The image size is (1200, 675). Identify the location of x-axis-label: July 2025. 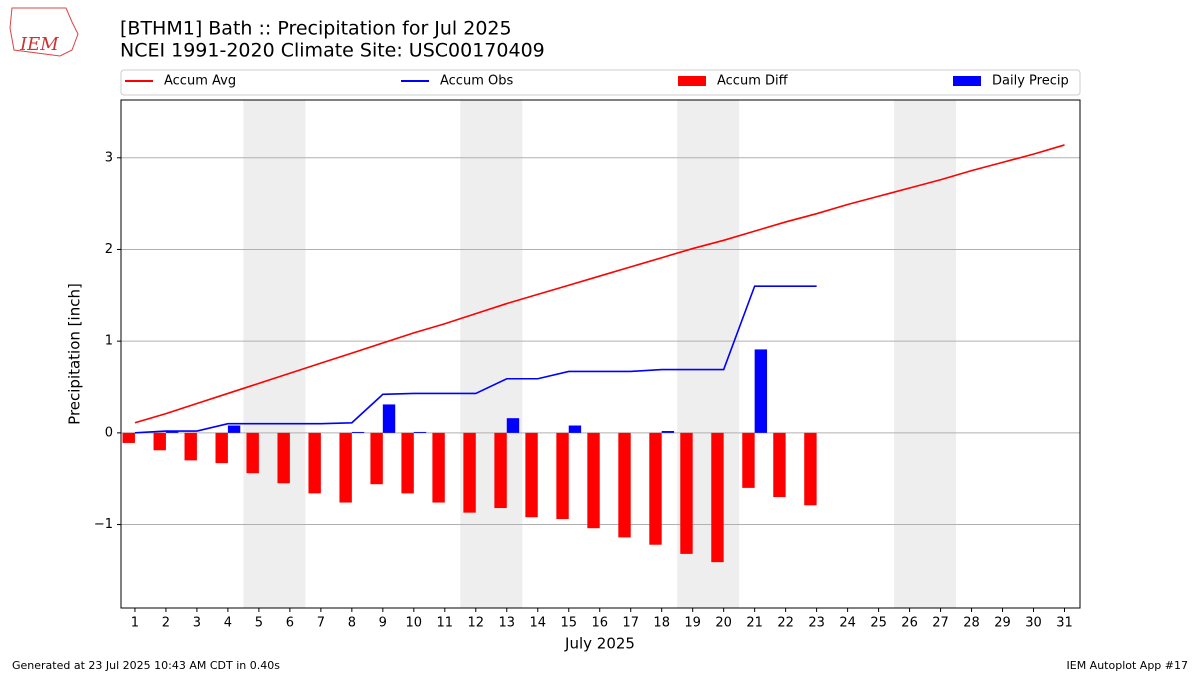
(599, 644).